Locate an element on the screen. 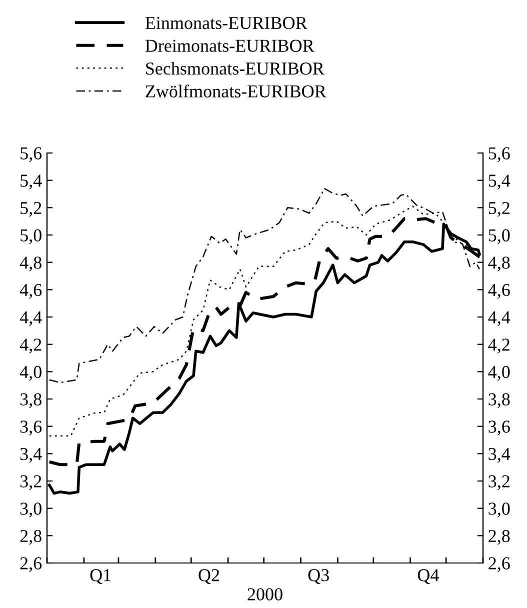 The width and height of the screenshot is (527, 608). y-tick-label: 2,6 is located at coordinates (31, 564).